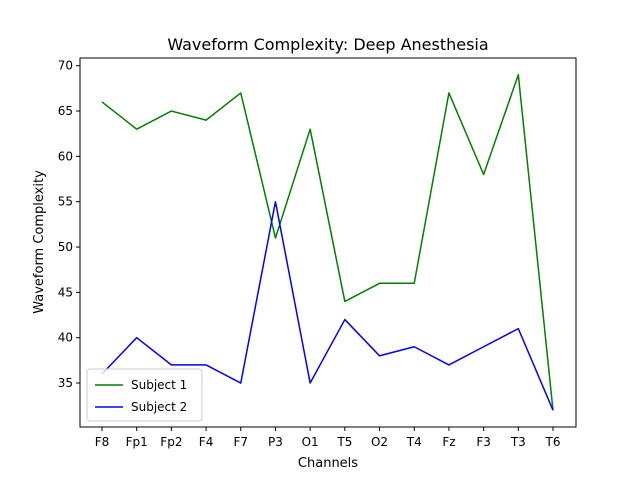 This screenshot has height=480, width=640. What do you see at coordinates (65, 383) in the screenshot?
I see `y-tick-label: 35` at bounding box center [65, 383].